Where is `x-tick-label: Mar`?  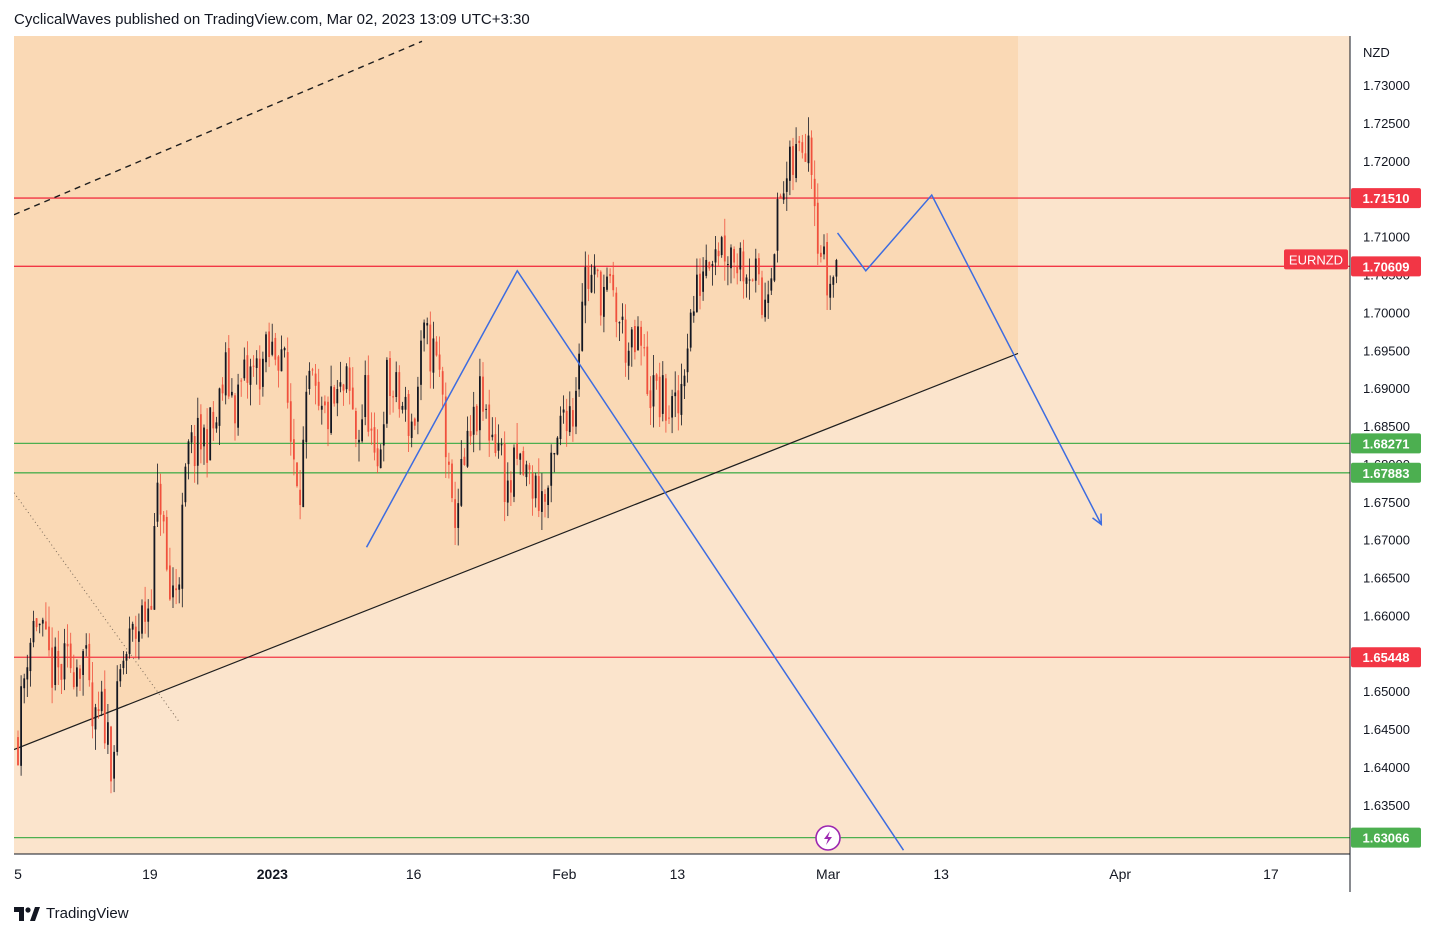 x-tick-label: Mar is located at coordinates (828, 874).